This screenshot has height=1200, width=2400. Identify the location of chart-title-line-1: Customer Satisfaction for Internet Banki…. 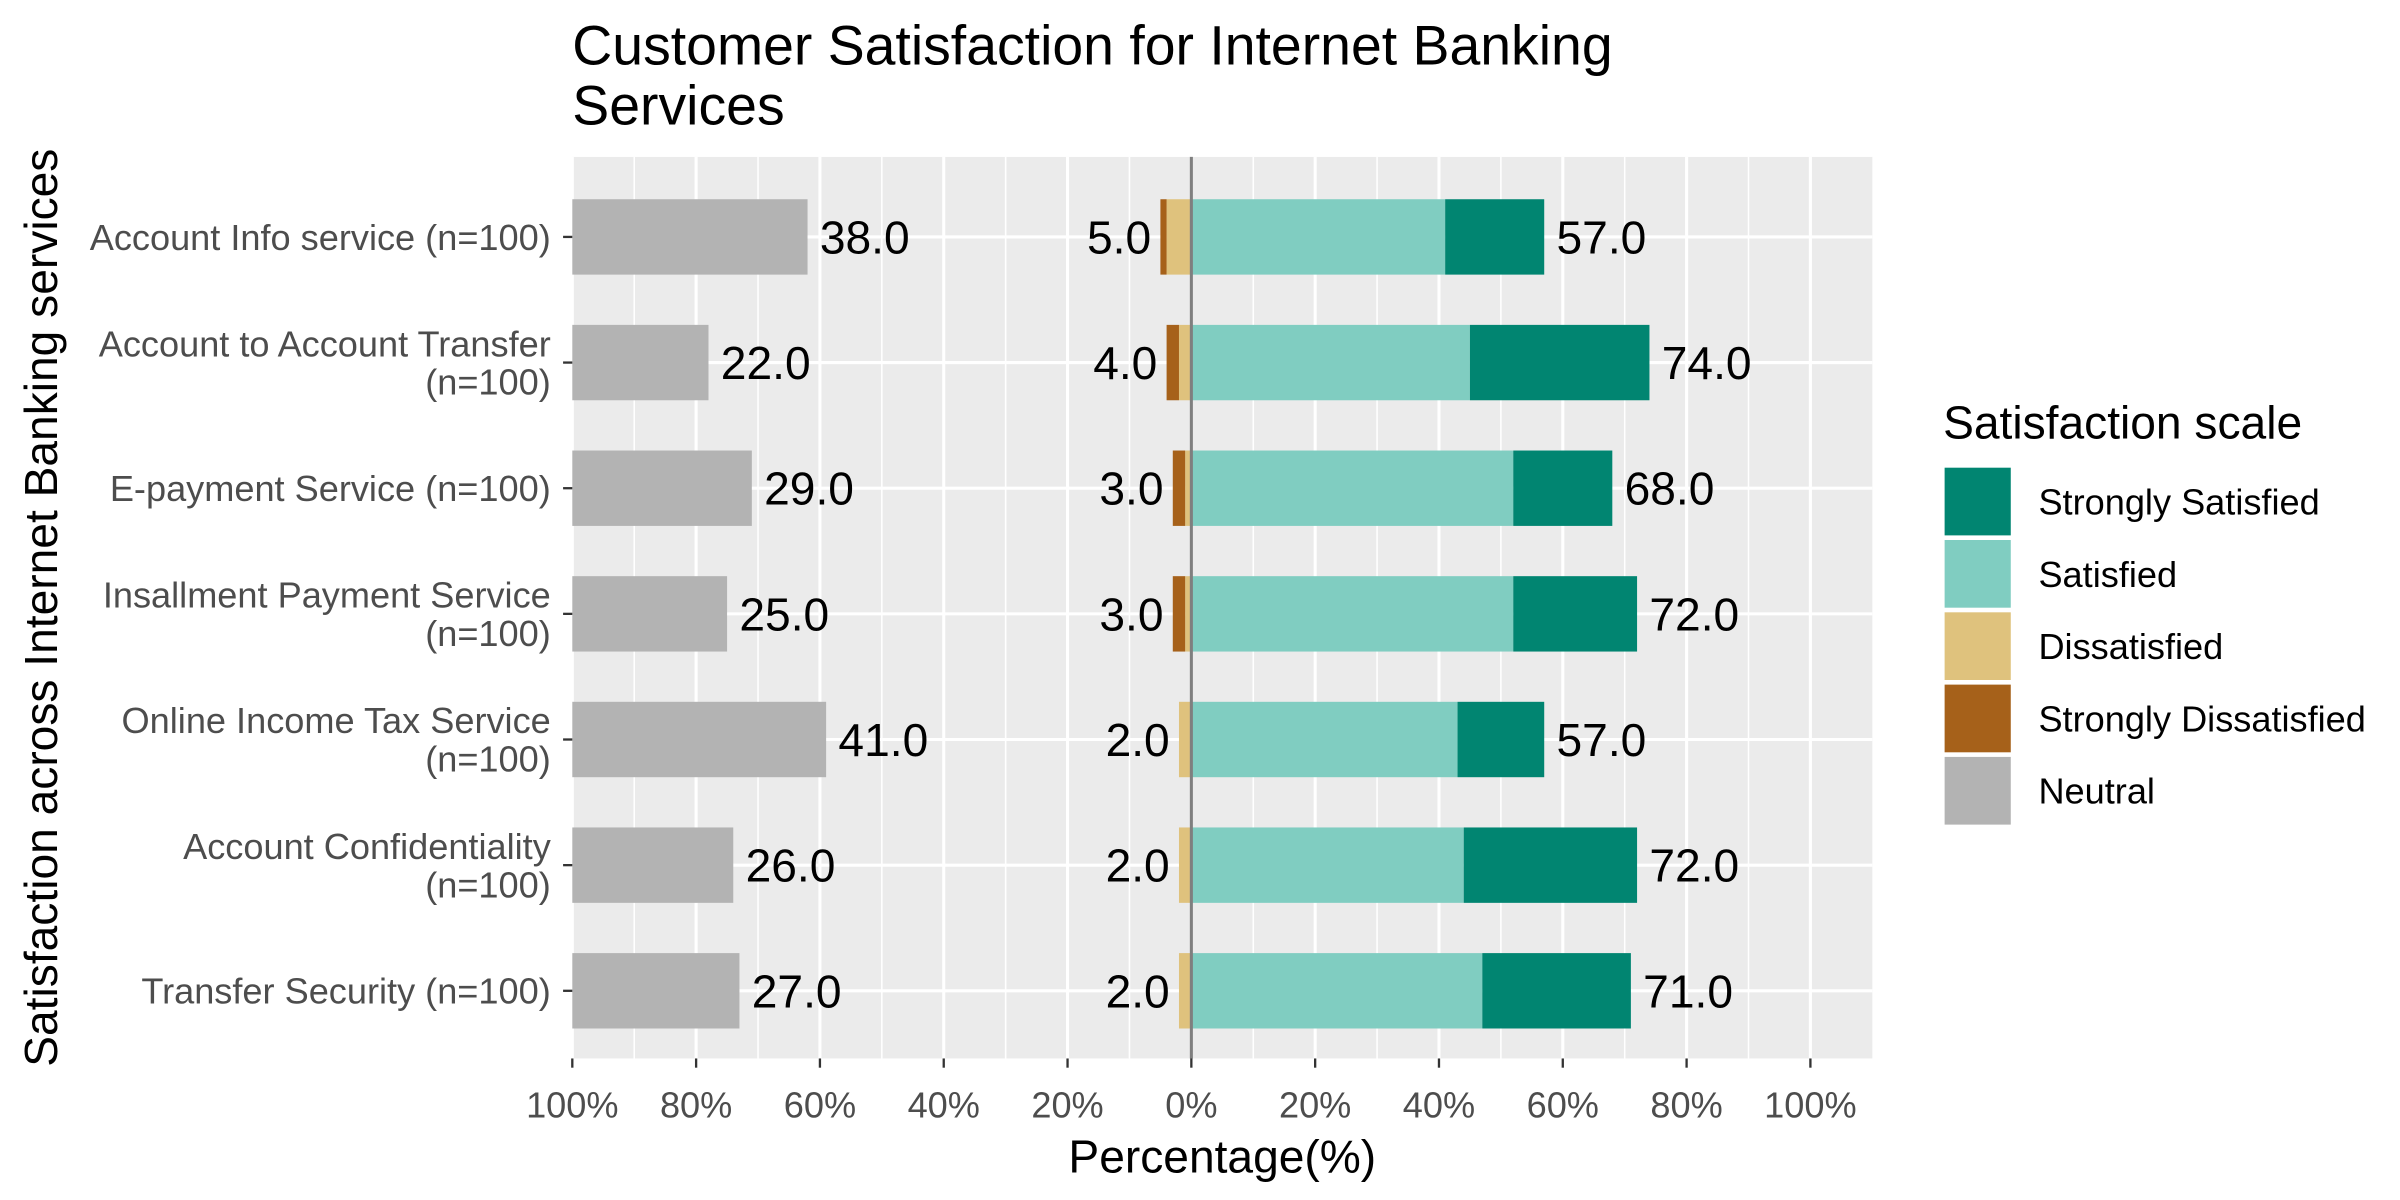
(1092, 46).